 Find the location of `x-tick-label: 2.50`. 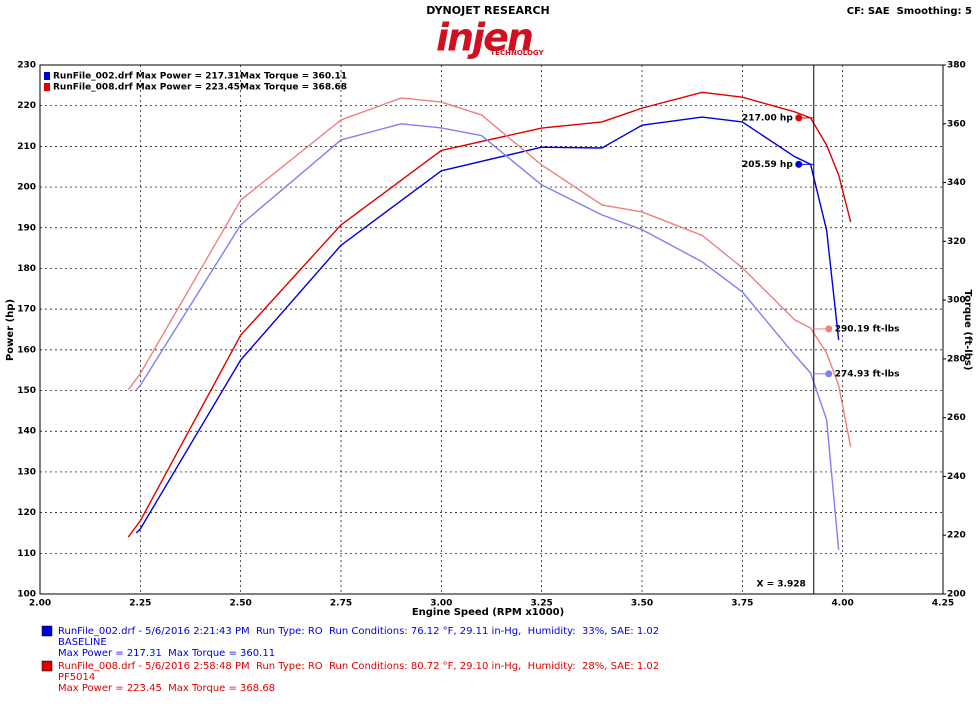

x-tick-label: 2.50 is located at coordinates (241, 604).